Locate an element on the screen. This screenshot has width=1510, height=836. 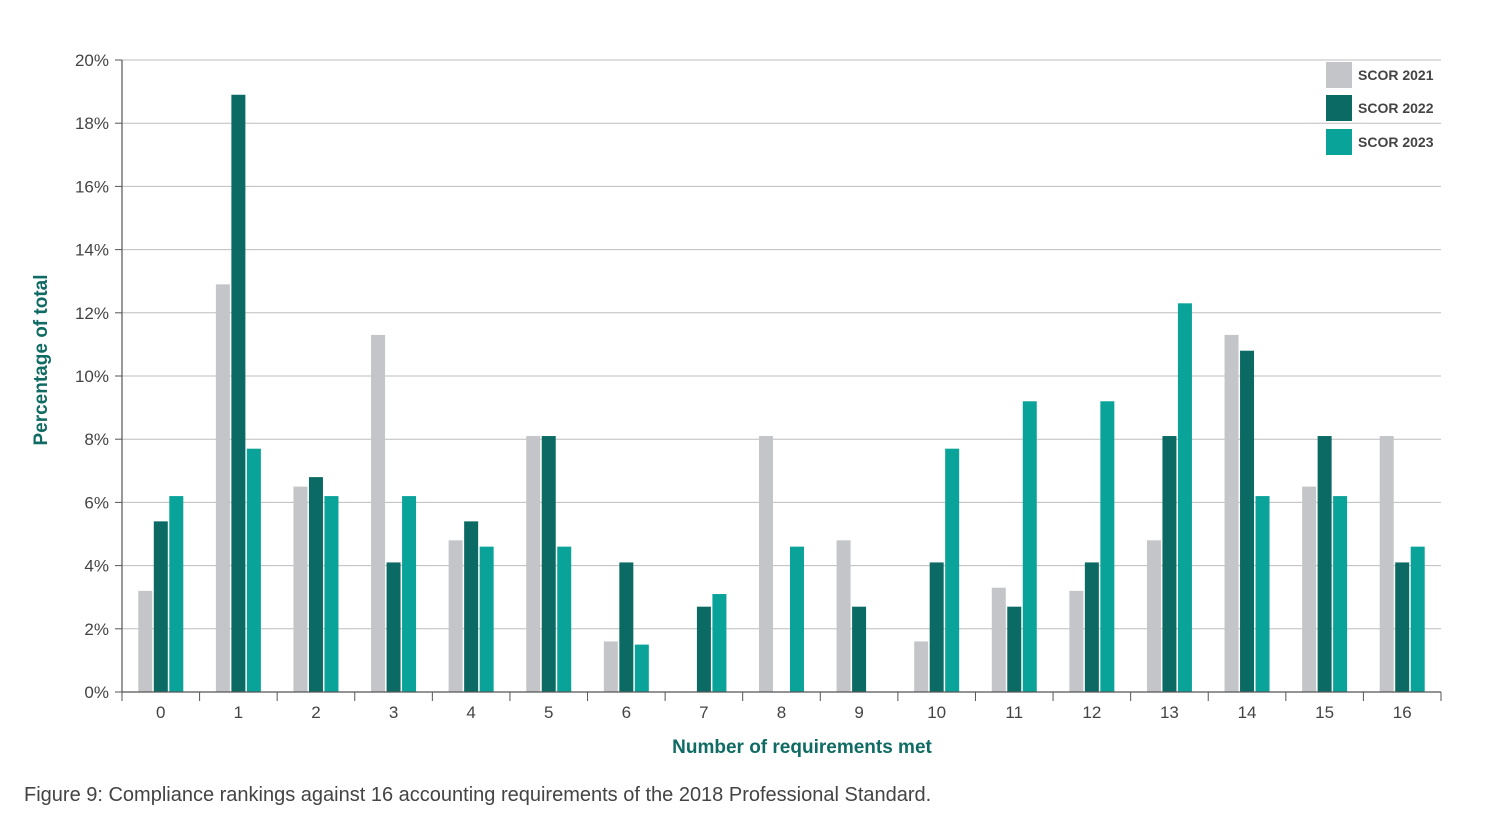
y-tick-label: 18% is located at coordinates (92, 123).